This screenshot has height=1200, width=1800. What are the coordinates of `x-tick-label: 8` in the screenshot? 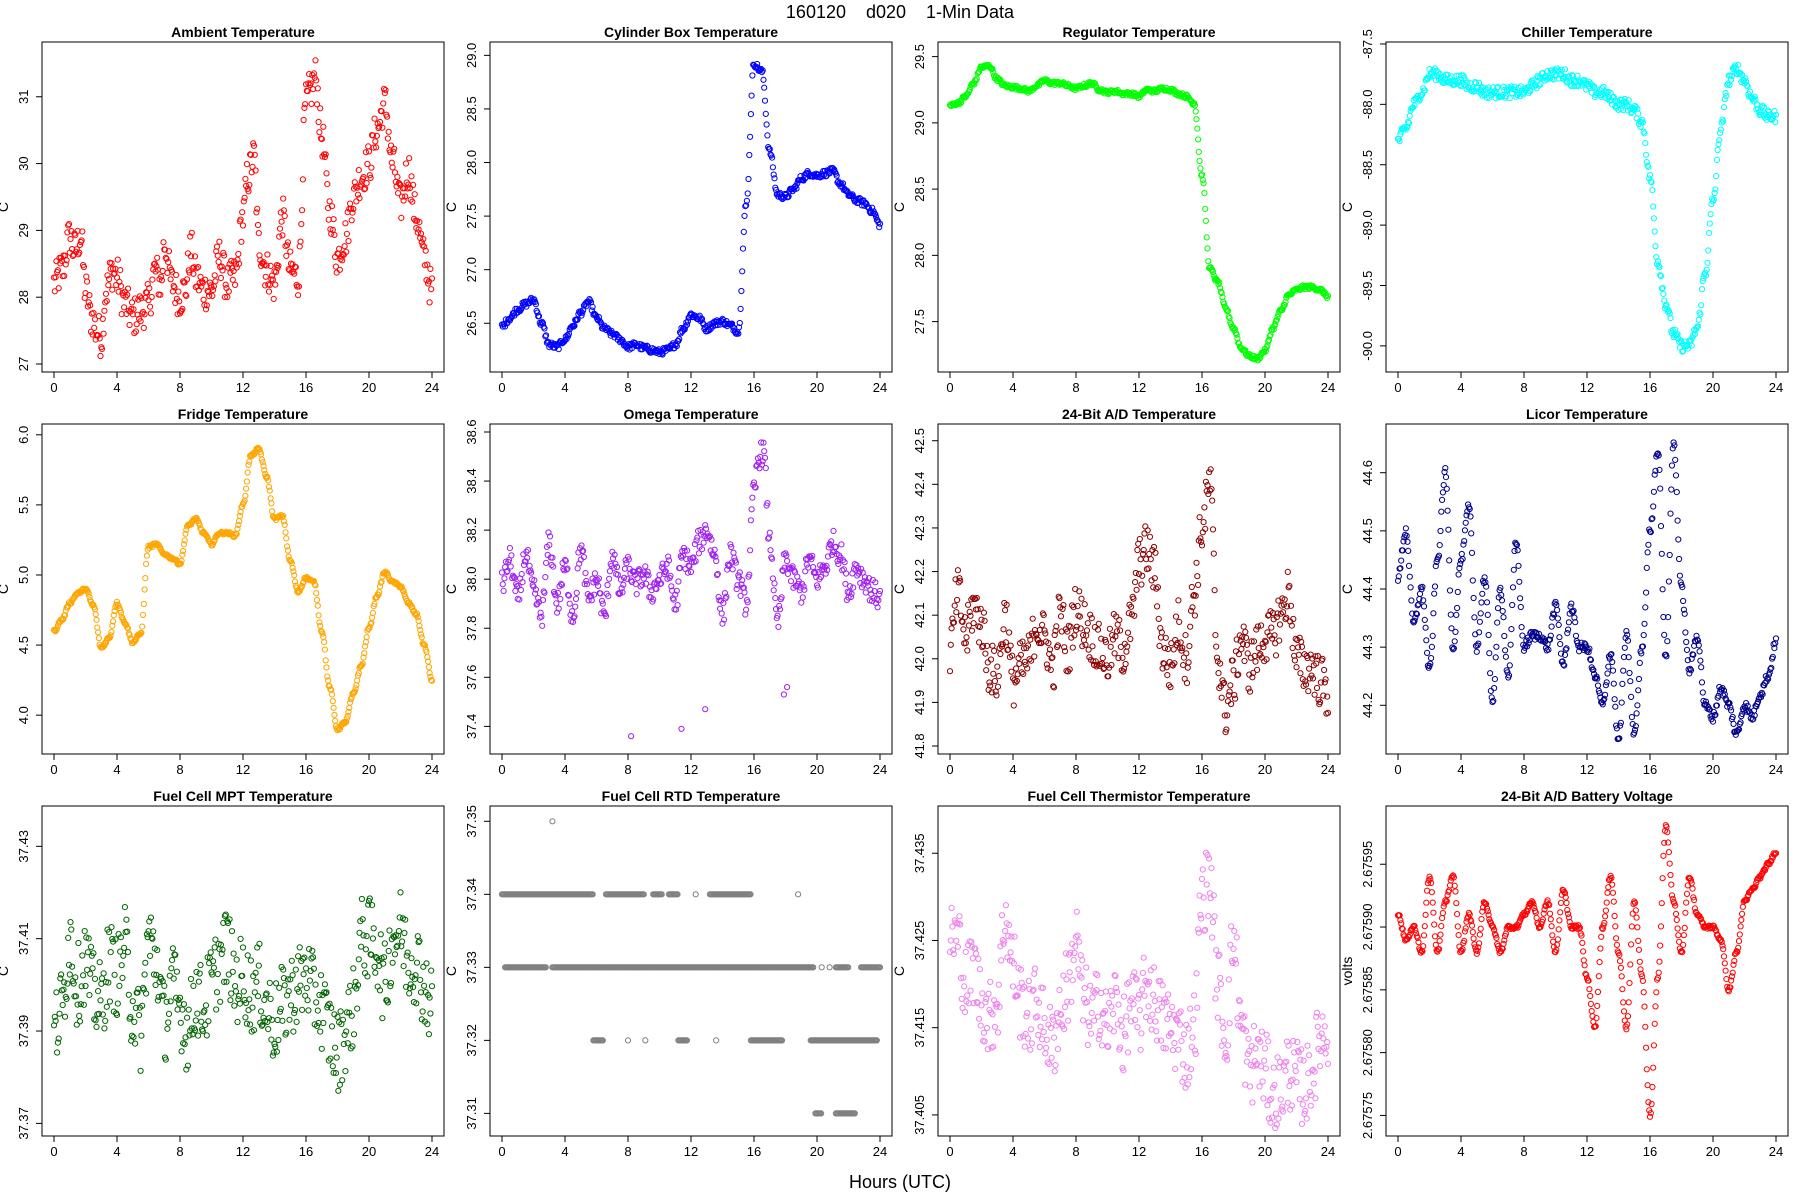 It's located at (179, 1151).